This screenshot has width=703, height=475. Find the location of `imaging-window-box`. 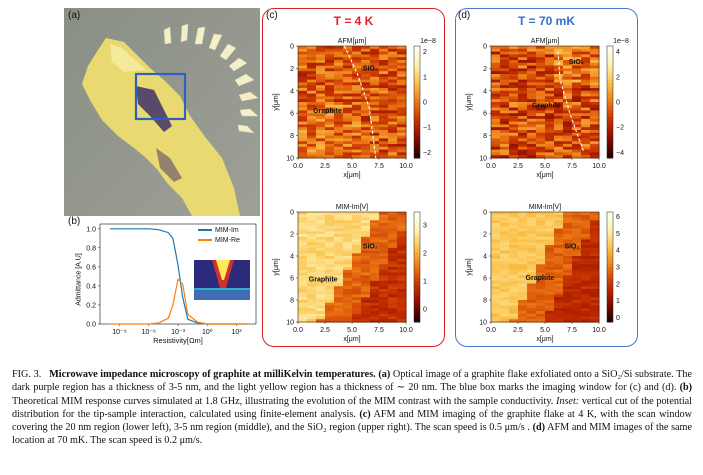

imaging-window-box is located at coordinates (160, 96).